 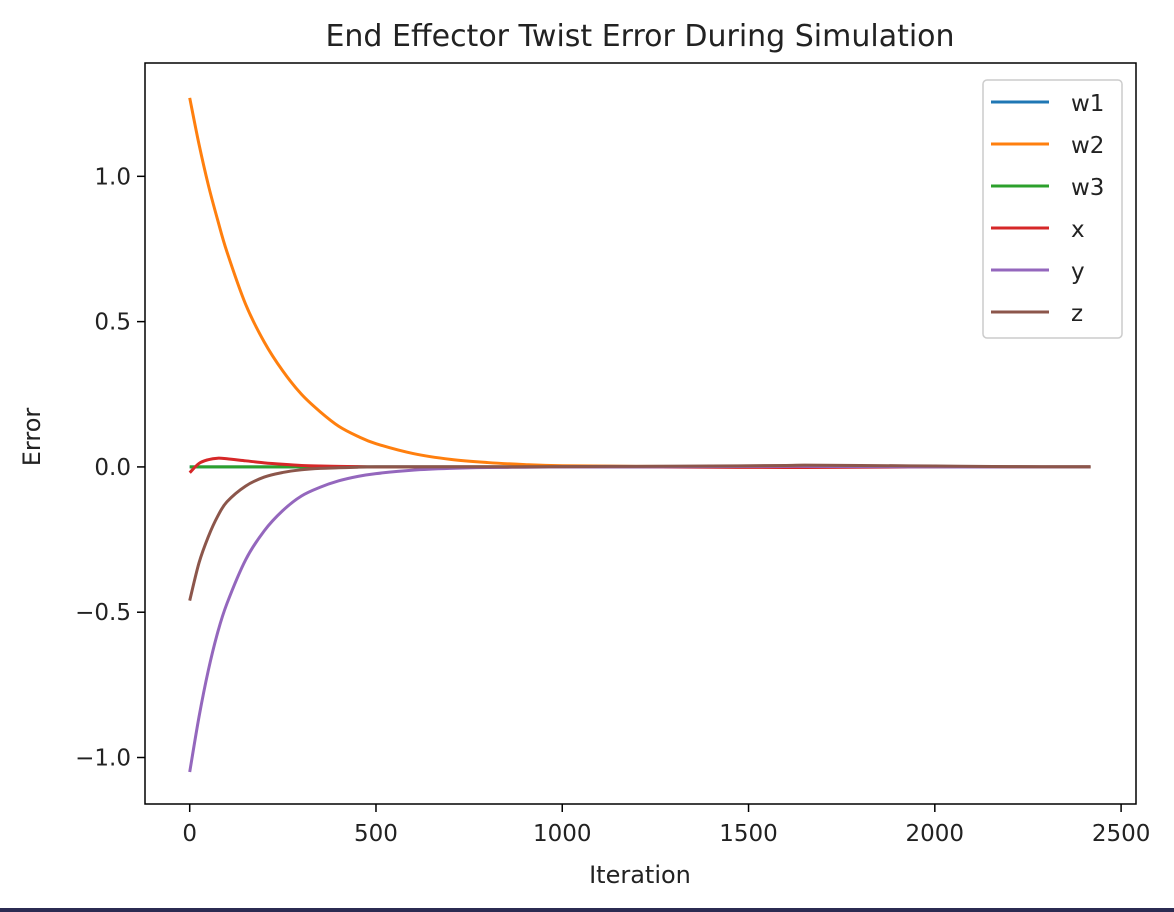 What do you see at coordinates (103, 613) in the screenshot?
I see `y-tick-label: −0.5` at bounding box center [103, 613].